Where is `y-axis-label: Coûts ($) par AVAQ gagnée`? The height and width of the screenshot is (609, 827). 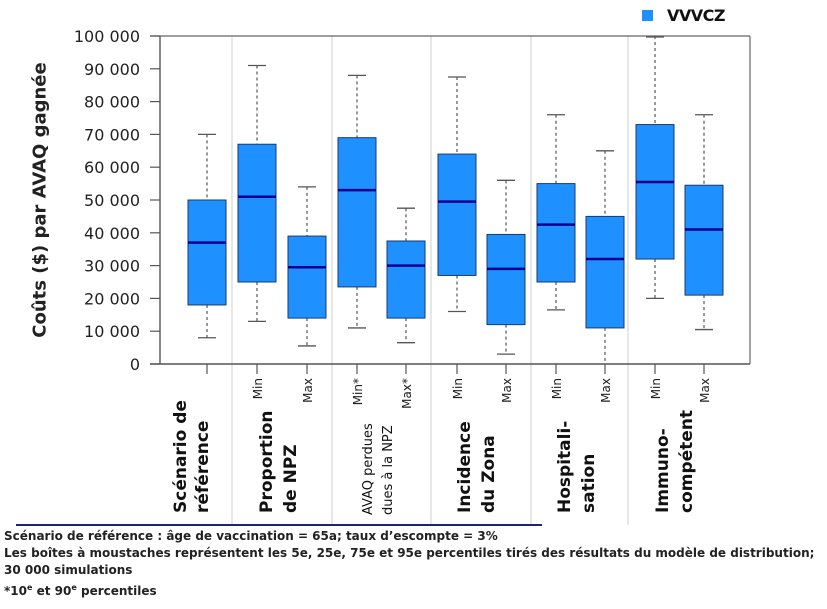
y-axis-label: Coûts ($) par AVAQ gagnée is located at coordinates (40, 200).